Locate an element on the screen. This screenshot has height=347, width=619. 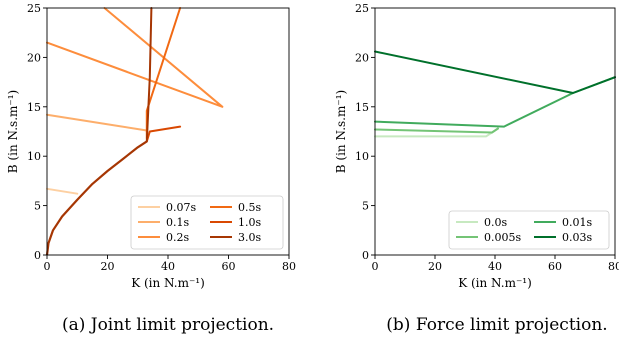
caption-joint-limit: (a) Joint limit projection. is located at coordinates (168, 325).